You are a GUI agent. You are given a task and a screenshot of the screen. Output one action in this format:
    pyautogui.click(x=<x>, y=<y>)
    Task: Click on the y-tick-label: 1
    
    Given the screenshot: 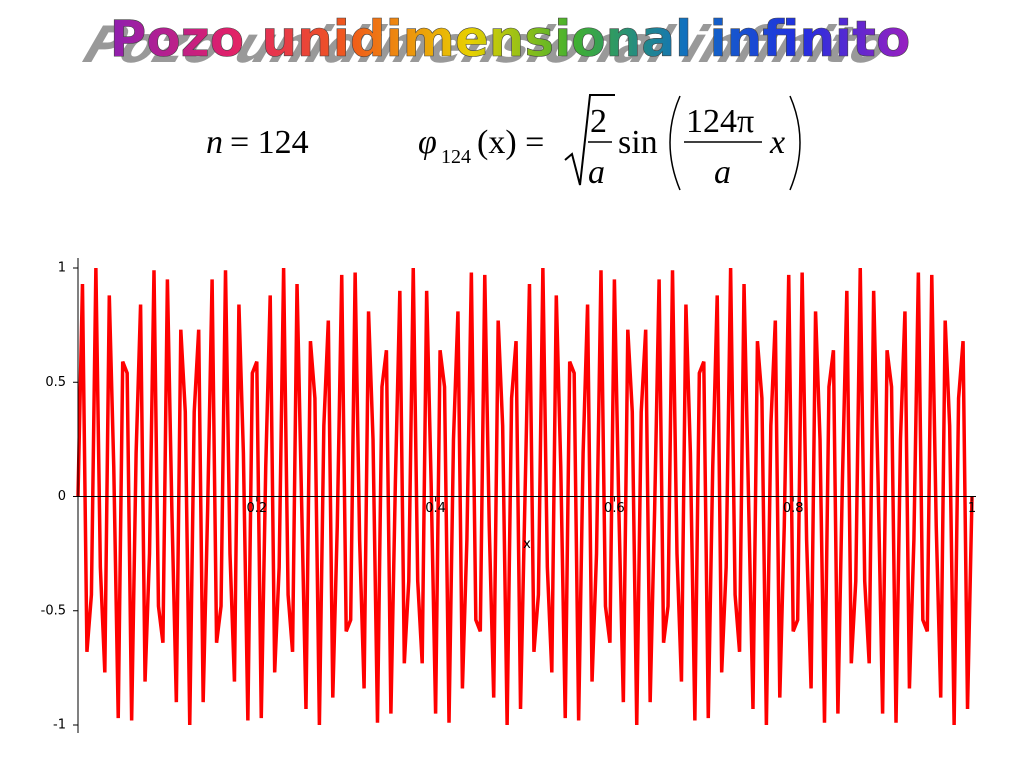 What is the action you would take?
    pyautogui.click(x=62, y=268)
    